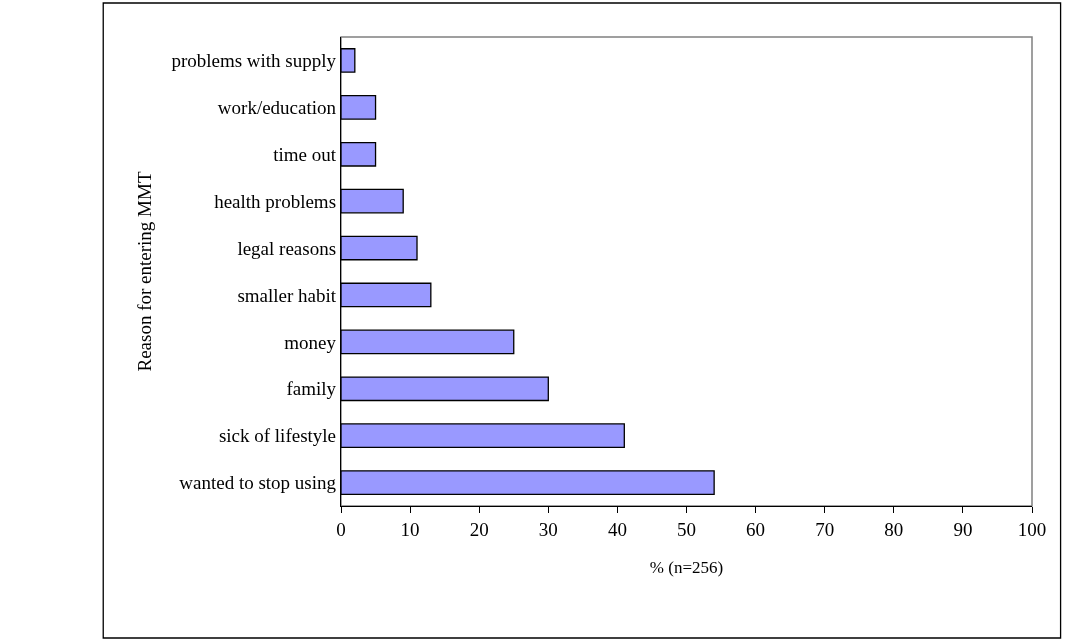 This screenshot has height=641, width=1077. I want to click on y-tick-label: time out, so click(305, 154).